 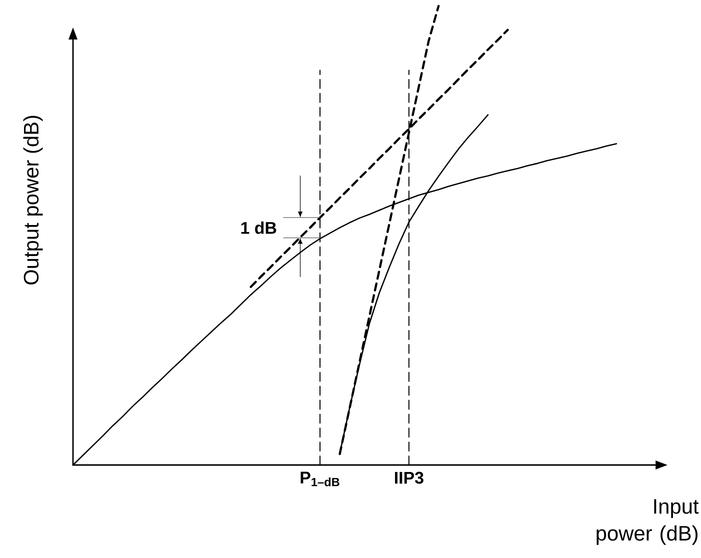 I want to click on y-axis-title: Output power (dB), so click(x=33, y=200).